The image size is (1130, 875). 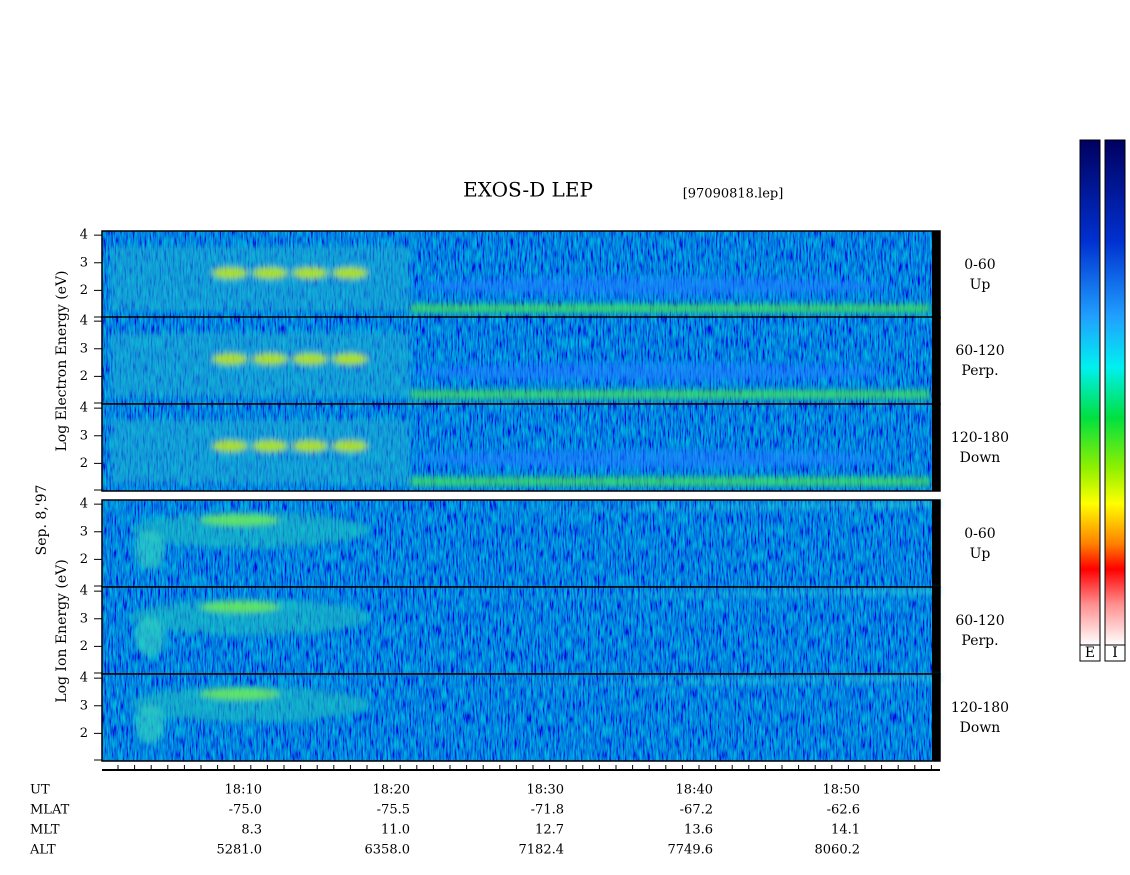 I want to click on row-value: 7182.4, so click(x=542, y=850).